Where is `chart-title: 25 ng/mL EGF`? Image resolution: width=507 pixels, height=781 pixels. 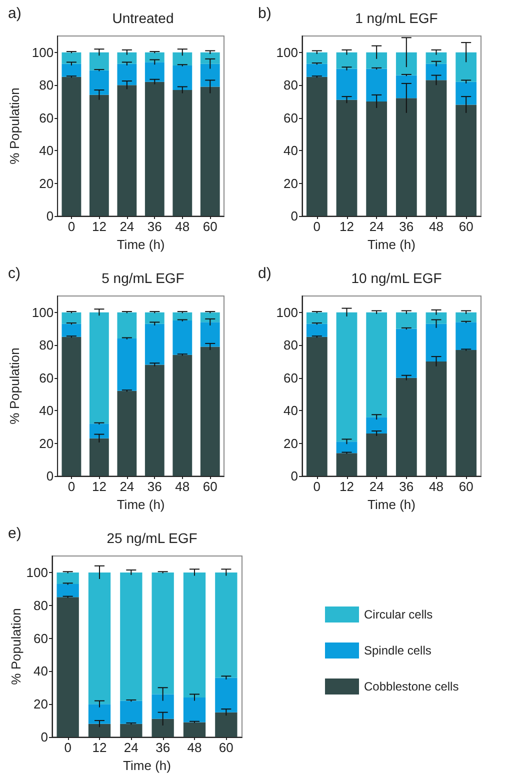 chart-title: 25 ng/mL EGF is located at coordinates (152, 538).